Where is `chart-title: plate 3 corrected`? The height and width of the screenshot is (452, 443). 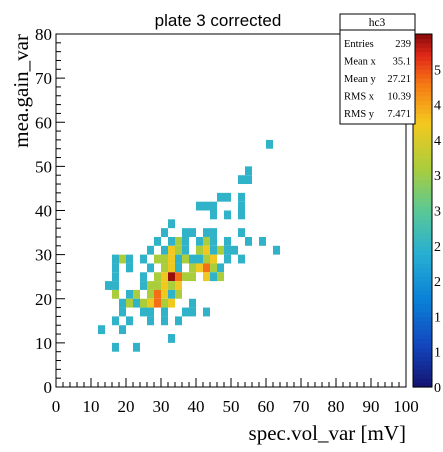
chart-title: plate 3 corrected is located at coordinates (218, 20).